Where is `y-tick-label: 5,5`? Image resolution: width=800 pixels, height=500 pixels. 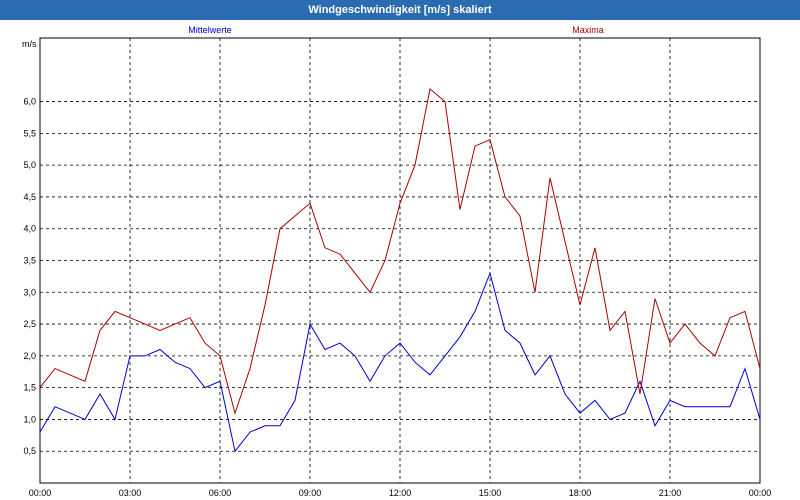 y-tick-label: 5,5 is located at coordinates (29, 133).